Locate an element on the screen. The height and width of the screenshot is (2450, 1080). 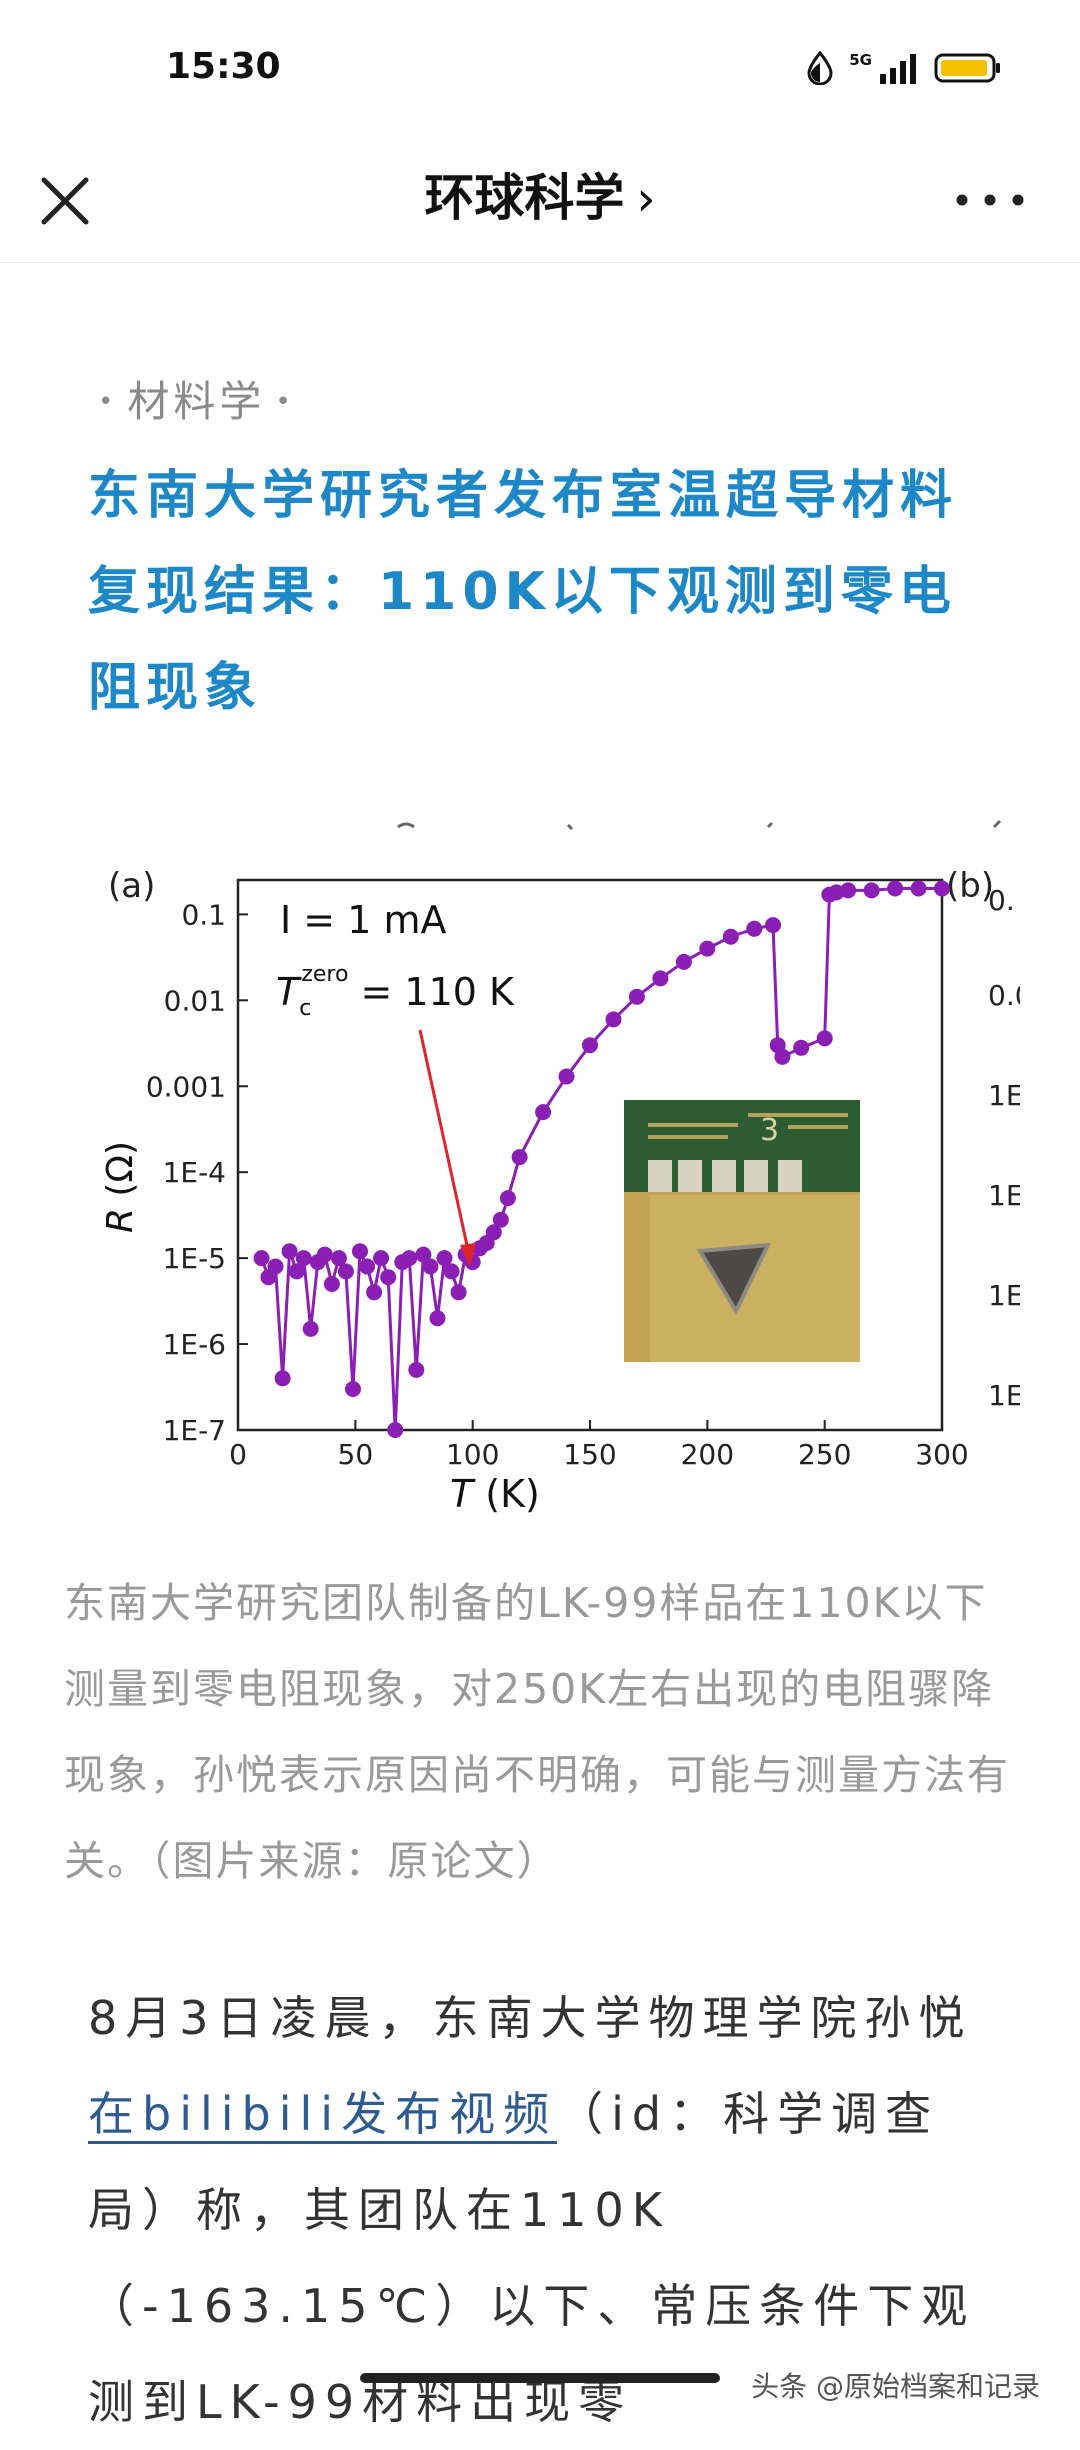
article-category: • 材料学 • is located at coordinates (196, 398).